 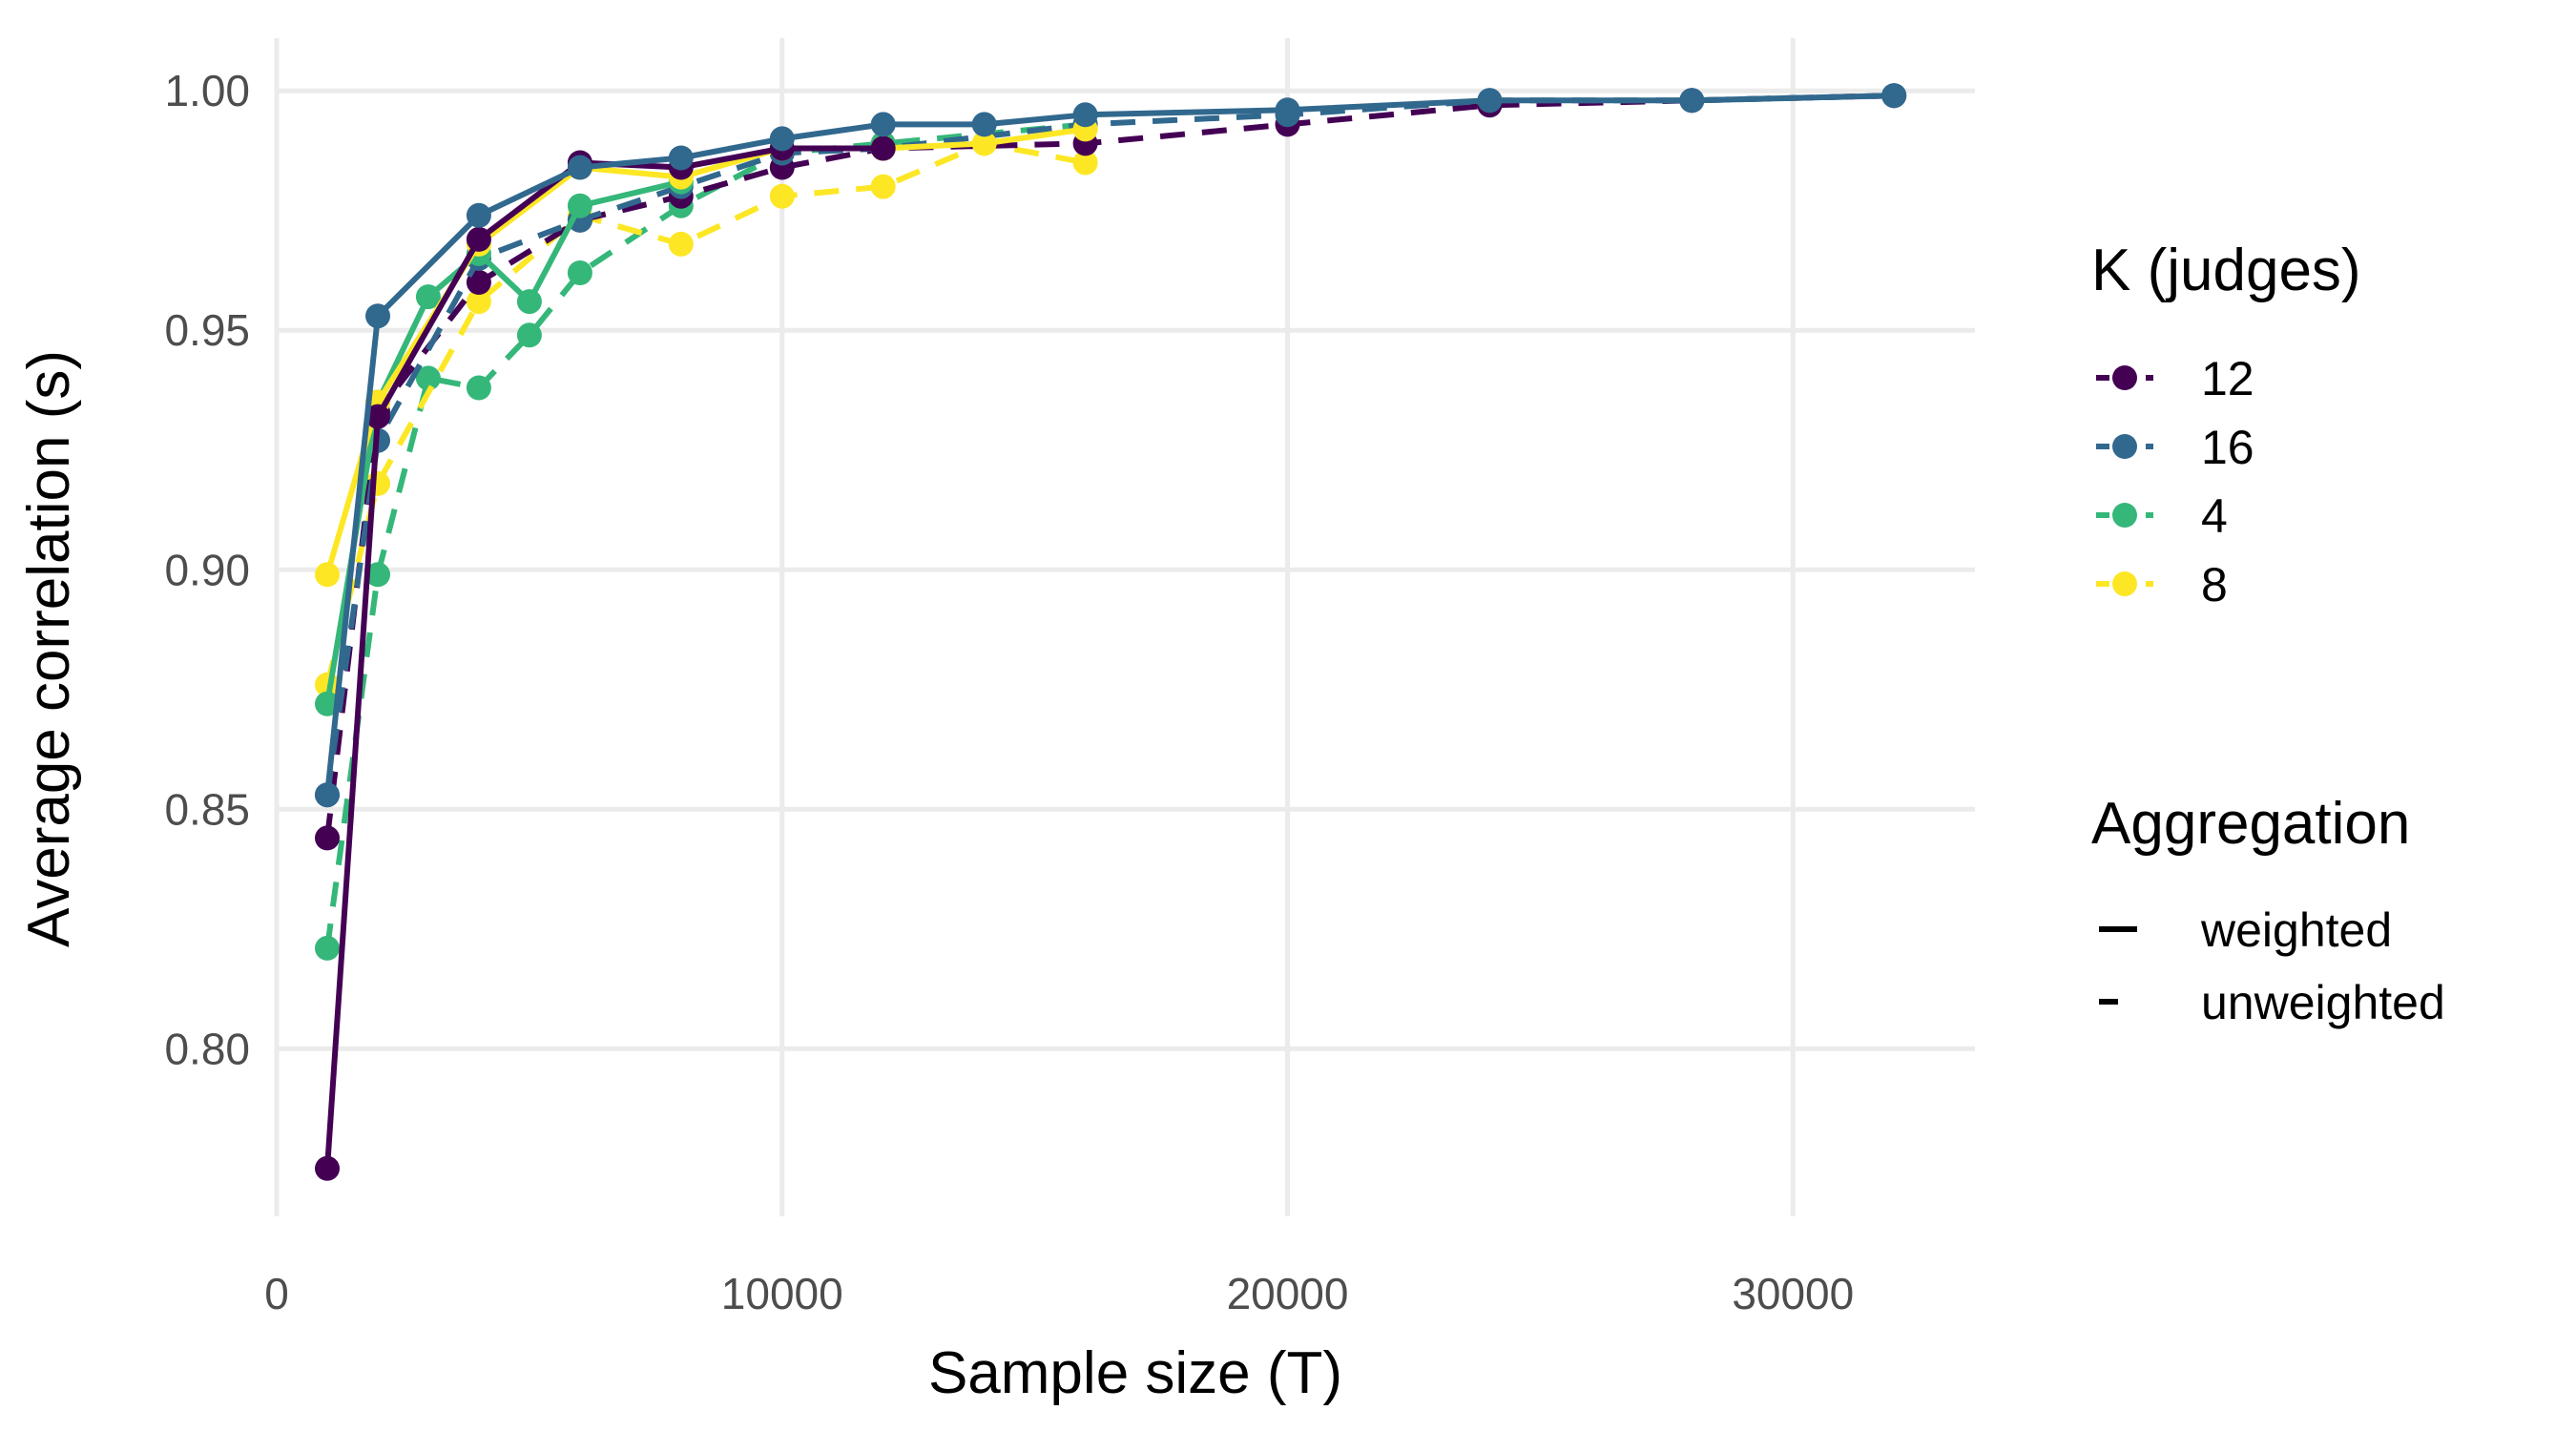 I want to click on y-tick-label: 1.00, so click(x=207, y=91).